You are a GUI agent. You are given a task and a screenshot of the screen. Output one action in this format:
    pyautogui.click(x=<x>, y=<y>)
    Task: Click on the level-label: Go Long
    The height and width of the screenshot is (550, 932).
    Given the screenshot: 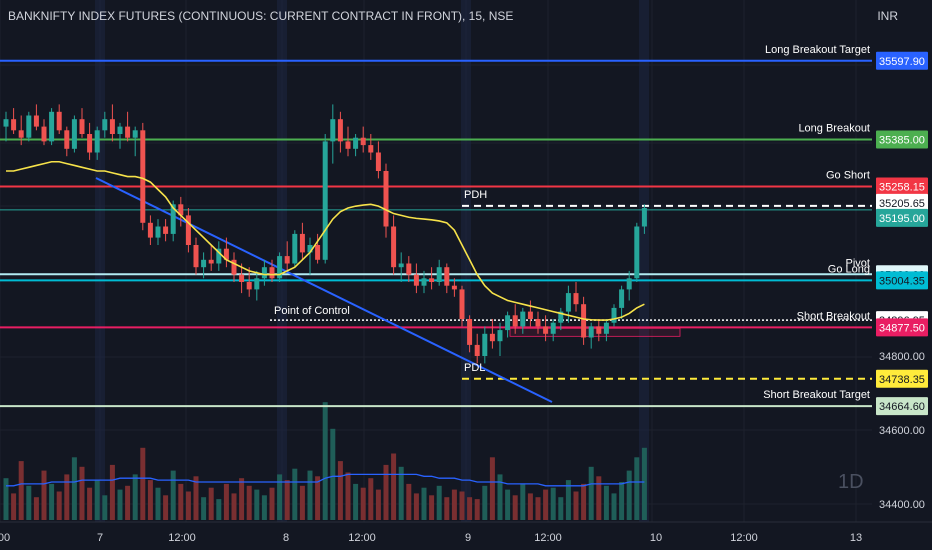 What is the action you would take?
    pyautogui.click(x=849, y=269)
    